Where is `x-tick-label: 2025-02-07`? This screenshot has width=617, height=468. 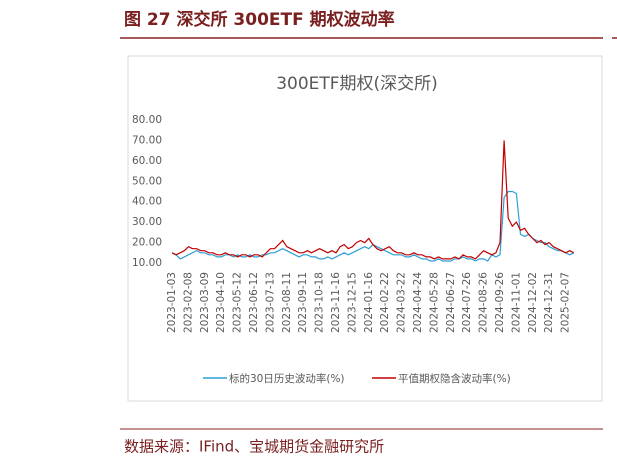
x-tick-label: 2025-02-07 is located at coordinates (566, 302).